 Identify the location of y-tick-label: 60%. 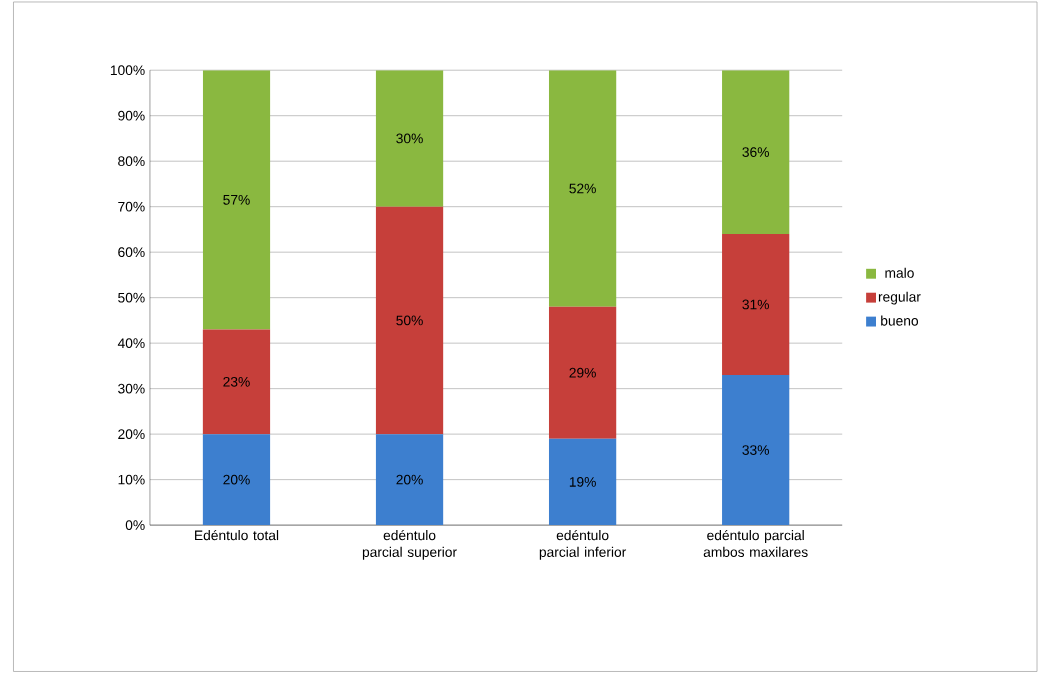
(131, 252).